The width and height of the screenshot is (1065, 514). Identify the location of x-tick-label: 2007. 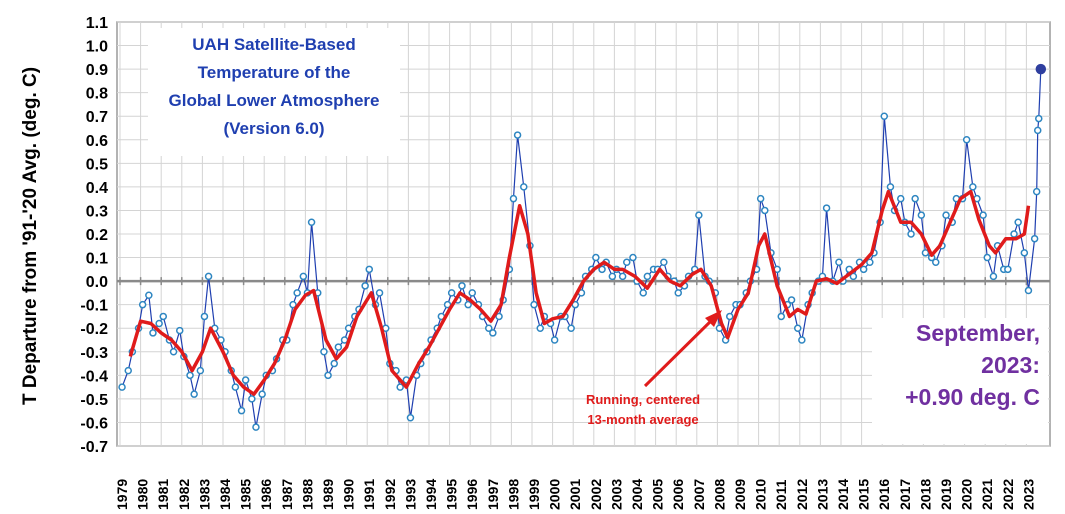
(699, 494).